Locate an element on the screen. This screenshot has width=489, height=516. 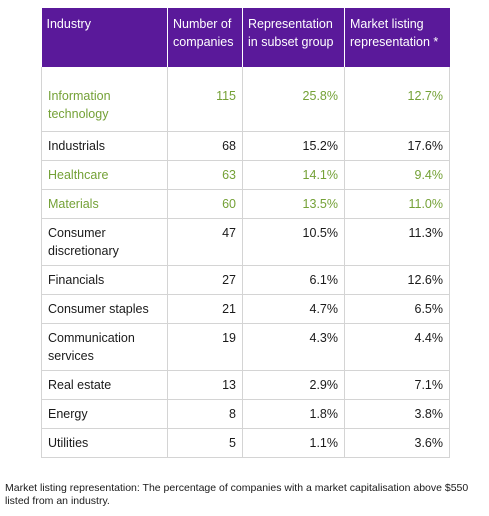
market-representation-cell: 7.1% is located at coordinates (397, 385).